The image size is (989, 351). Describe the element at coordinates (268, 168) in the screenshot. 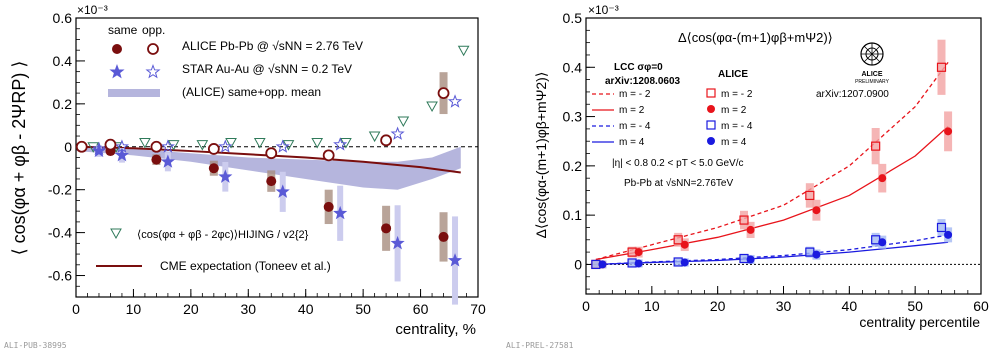

I see `mean-band` at that location.